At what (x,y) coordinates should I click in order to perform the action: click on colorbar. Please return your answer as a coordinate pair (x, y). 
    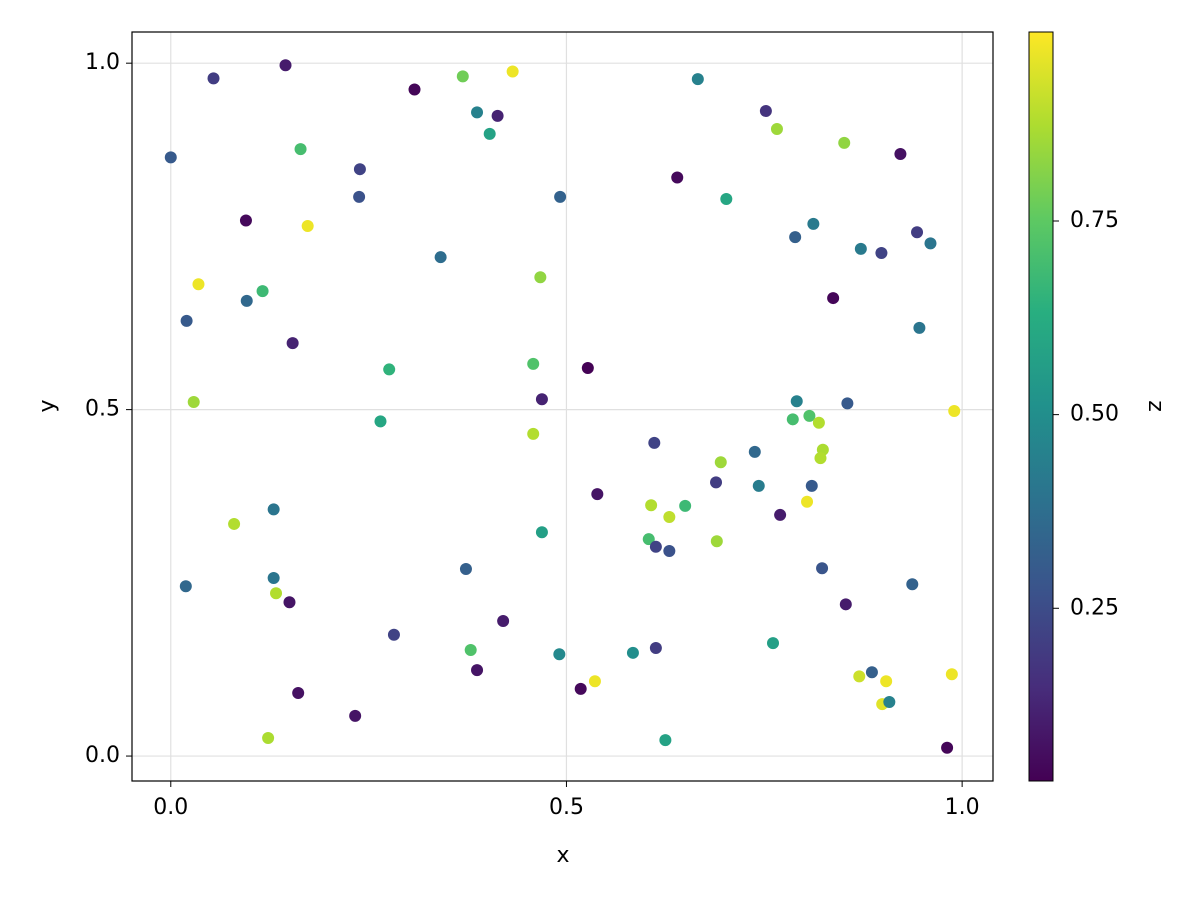
    Looking at the image, I should click on (1041, 406).